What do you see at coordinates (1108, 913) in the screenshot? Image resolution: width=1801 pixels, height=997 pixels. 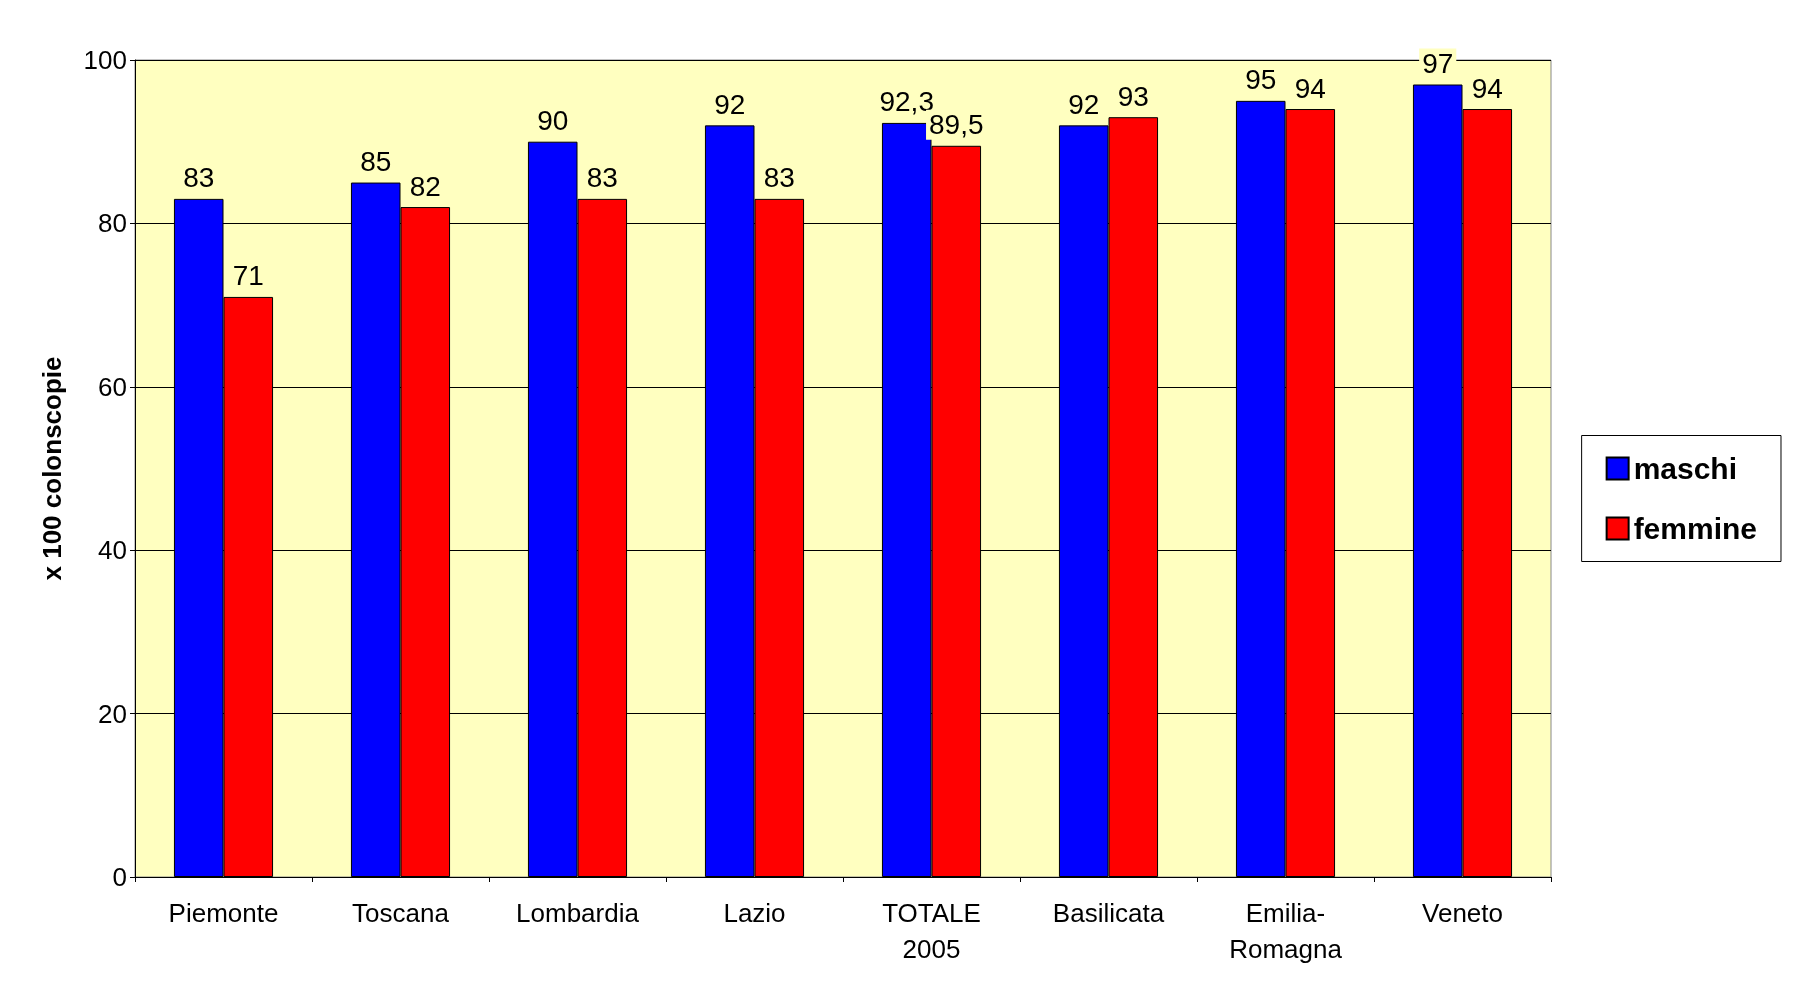 I see `x-tick-label: Basilicata` at bounding box center [1108, 913].